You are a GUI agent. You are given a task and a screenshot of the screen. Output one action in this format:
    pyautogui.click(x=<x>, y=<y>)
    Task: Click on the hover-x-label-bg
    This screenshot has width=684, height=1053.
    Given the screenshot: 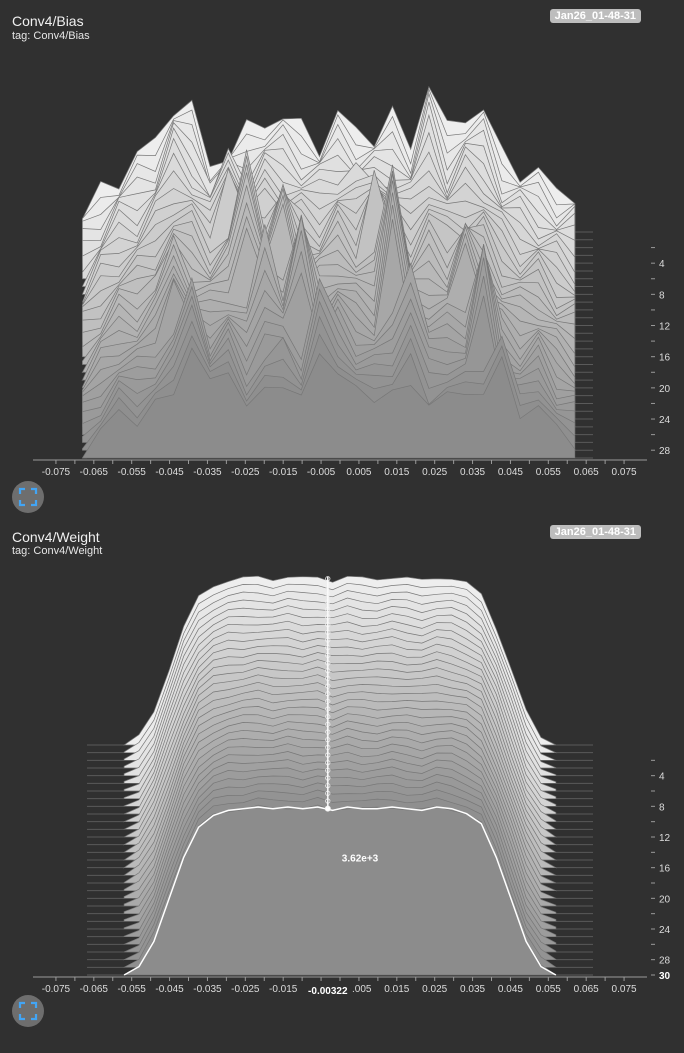 What is the action you would take?
    pyautogui.click(x=327, y=990)
    